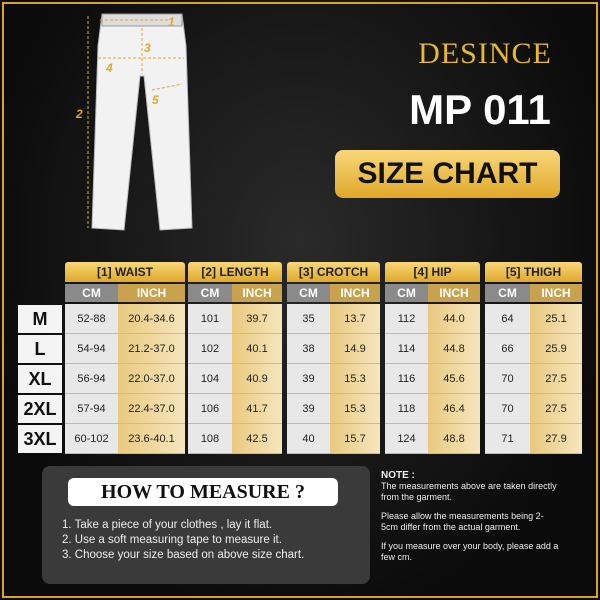 This screenshot has width=600, height=600. I want to click on label-2: 2, so click(79, 114).